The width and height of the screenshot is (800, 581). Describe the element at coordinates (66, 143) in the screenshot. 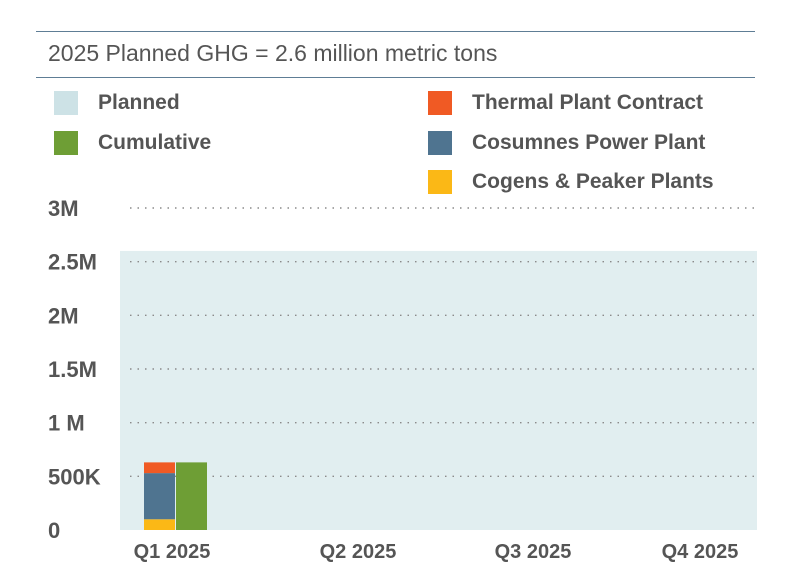

I see `legend-swatch-cumulative` at that location.